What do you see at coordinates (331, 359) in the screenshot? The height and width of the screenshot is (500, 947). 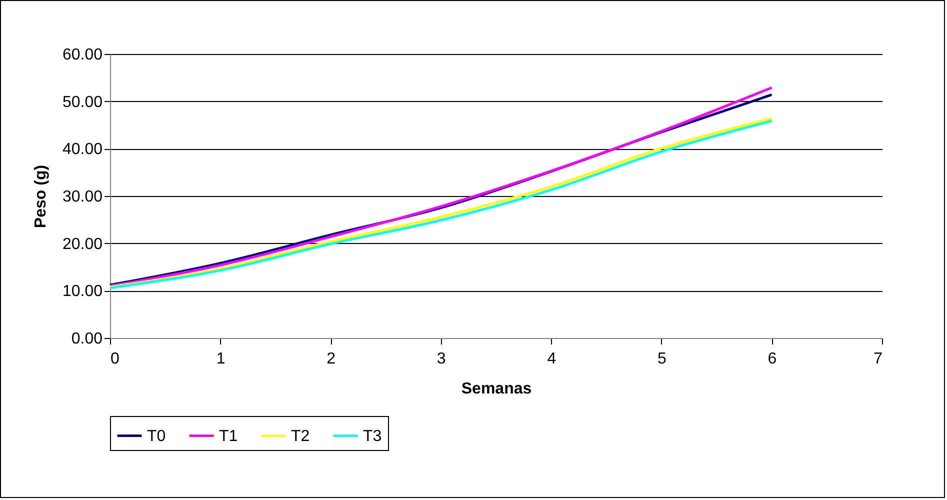 I see `x-tick-label: 2` at bounding box center [331, 359].